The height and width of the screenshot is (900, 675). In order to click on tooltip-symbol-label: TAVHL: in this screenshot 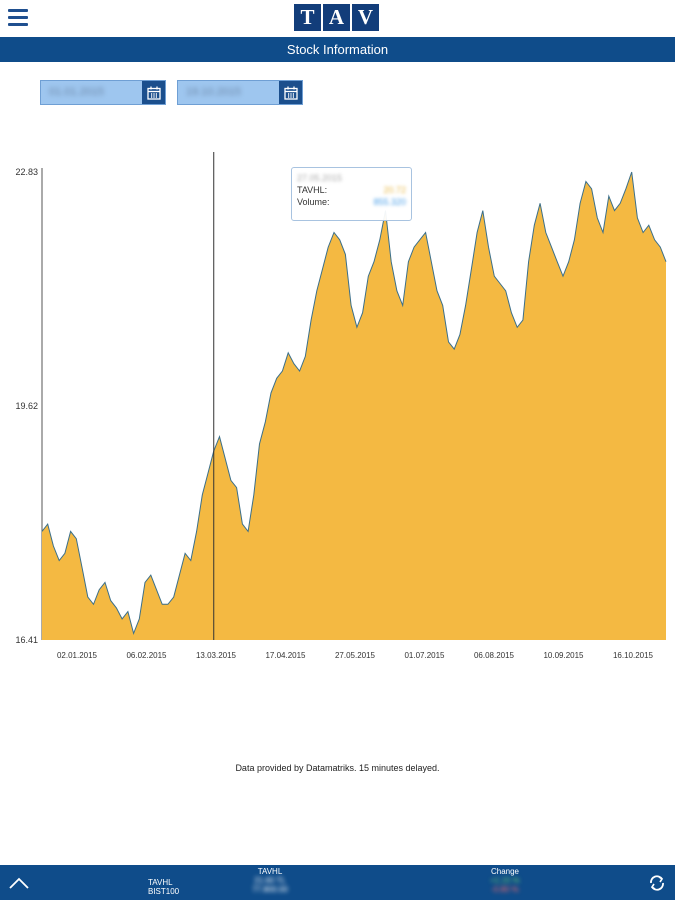, I will do `click(312, 190)`.